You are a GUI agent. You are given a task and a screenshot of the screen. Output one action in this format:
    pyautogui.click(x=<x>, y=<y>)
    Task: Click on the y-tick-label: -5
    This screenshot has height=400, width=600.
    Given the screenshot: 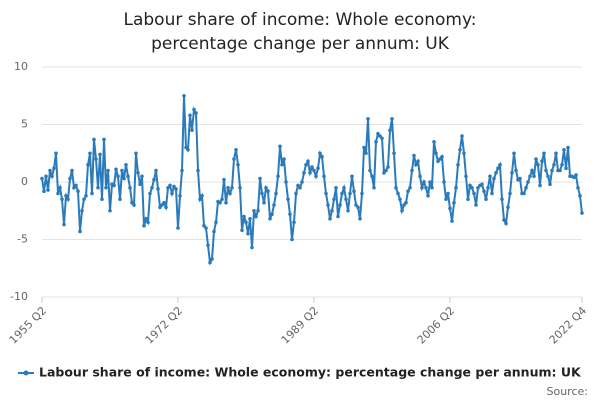 What is the action you would take?
    pyautogui.click(x=22, y=239)
    